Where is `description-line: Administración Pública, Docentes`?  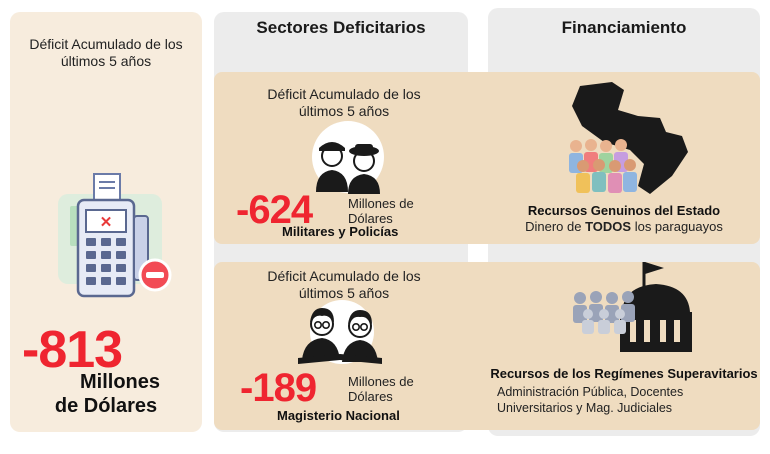 description-line: Administración Pública, Docentes is located at coordinates (590, 392).